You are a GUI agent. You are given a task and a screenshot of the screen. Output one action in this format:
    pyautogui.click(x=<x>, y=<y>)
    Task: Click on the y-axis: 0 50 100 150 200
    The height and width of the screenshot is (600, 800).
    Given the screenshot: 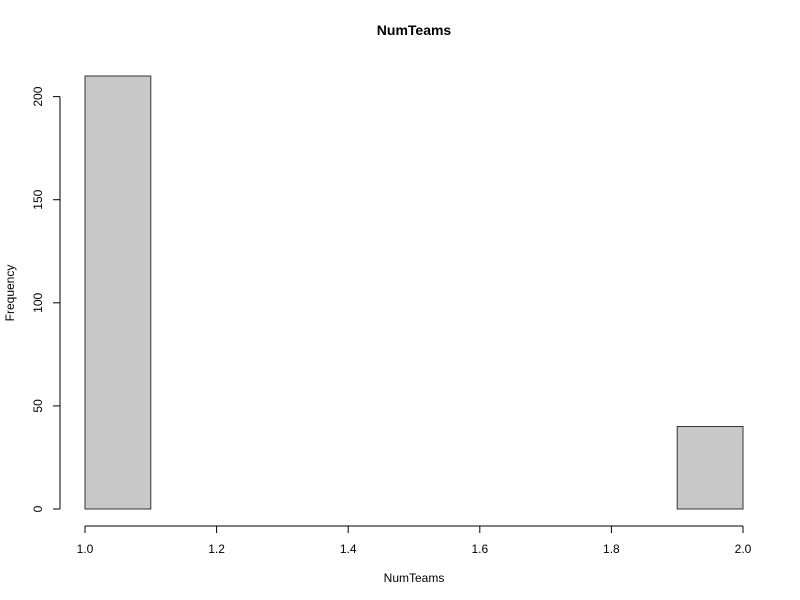 What is the action you would take?
    pyautogui.click(x=46, y=299)
    